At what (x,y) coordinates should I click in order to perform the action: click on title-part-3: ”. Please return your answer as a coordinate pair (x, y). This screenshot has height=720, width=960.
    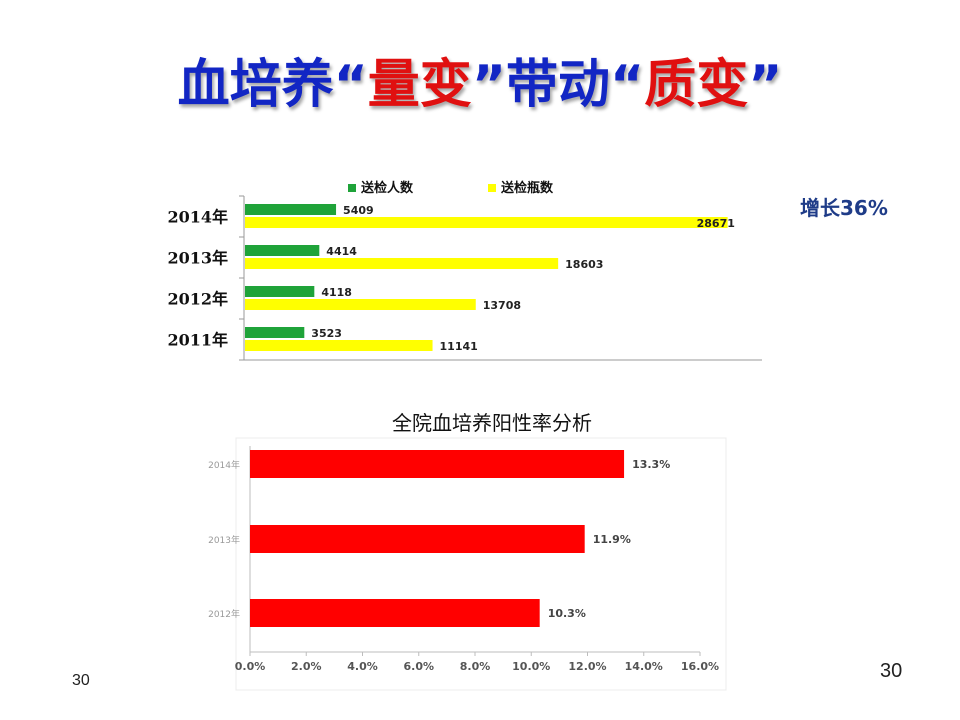
    Looking at the image, I should click on (488, 85).